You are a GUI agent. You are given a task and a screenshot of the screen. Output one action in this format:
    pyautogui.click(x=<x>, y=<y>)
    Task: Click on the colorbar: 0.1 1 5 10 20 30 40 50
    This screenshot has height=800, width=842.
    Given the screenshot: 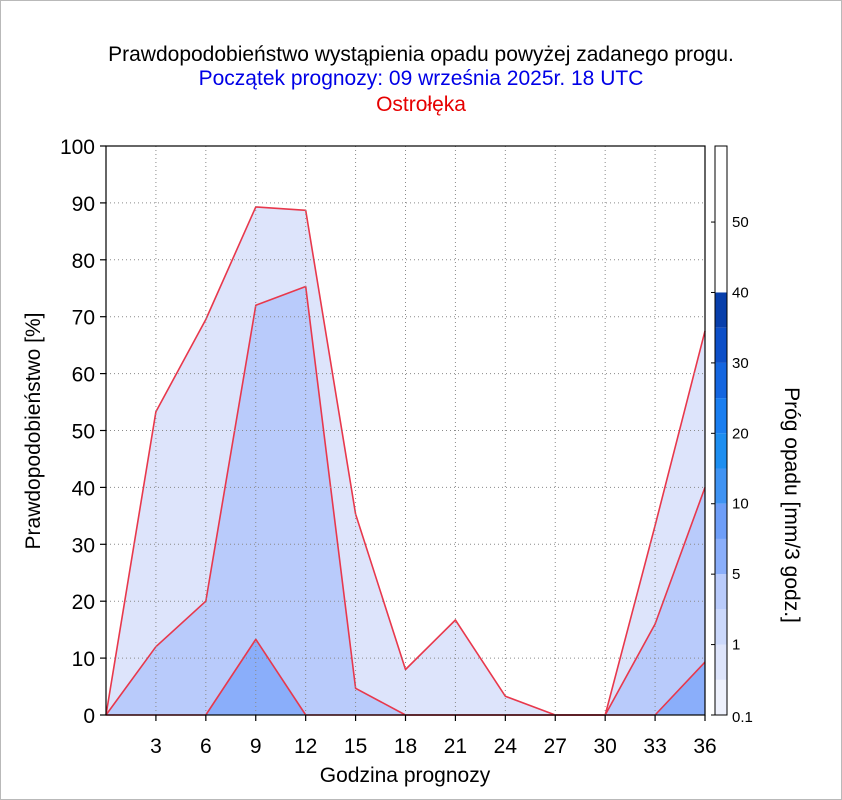 What is the action you would take?
    pyautogui.click(x=732, y=435)
    